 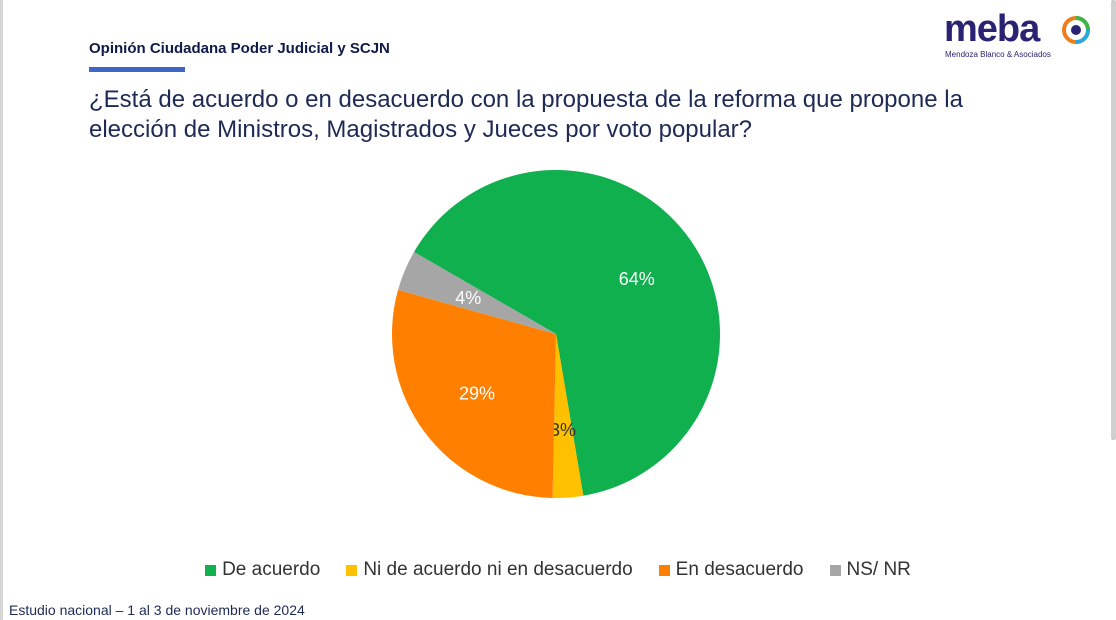 I want to click on legend-item: Ni de acuerdo ni en desacuerdo, so click(x=489, y=570).